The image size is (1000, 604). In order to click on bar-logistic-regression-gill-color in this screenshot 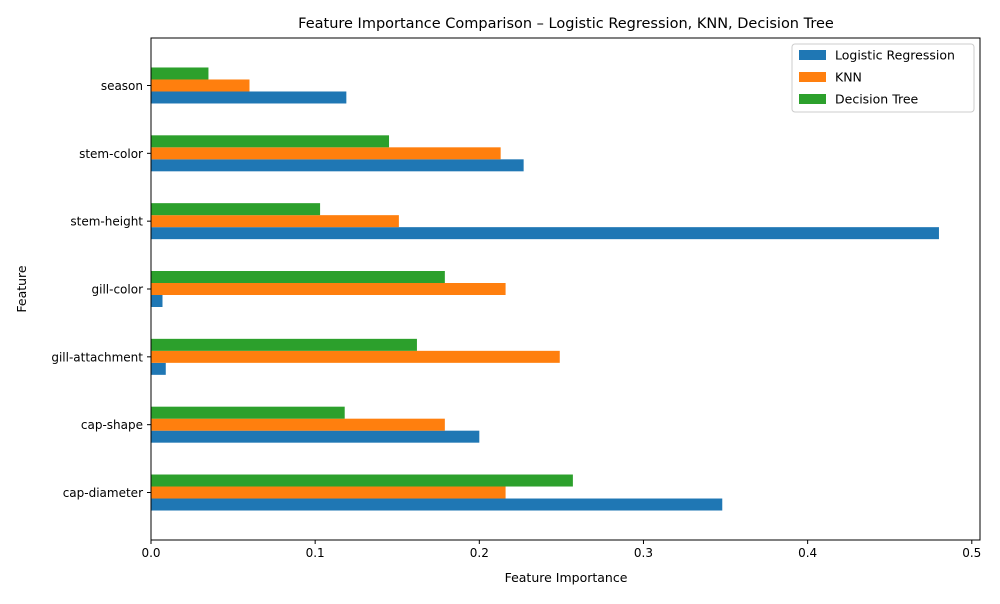, I will do `click(157, 301)`.